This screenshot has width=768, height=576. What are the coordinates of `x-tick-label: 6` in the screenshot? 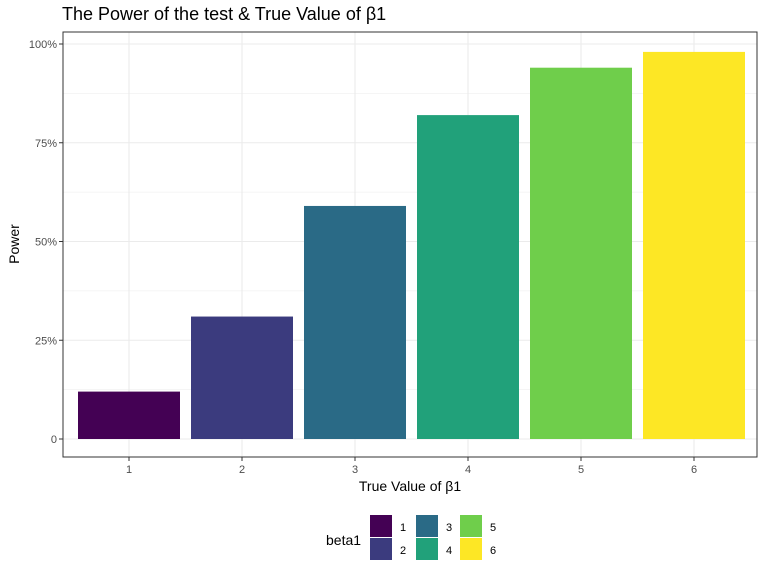 It's located at (694, 470).